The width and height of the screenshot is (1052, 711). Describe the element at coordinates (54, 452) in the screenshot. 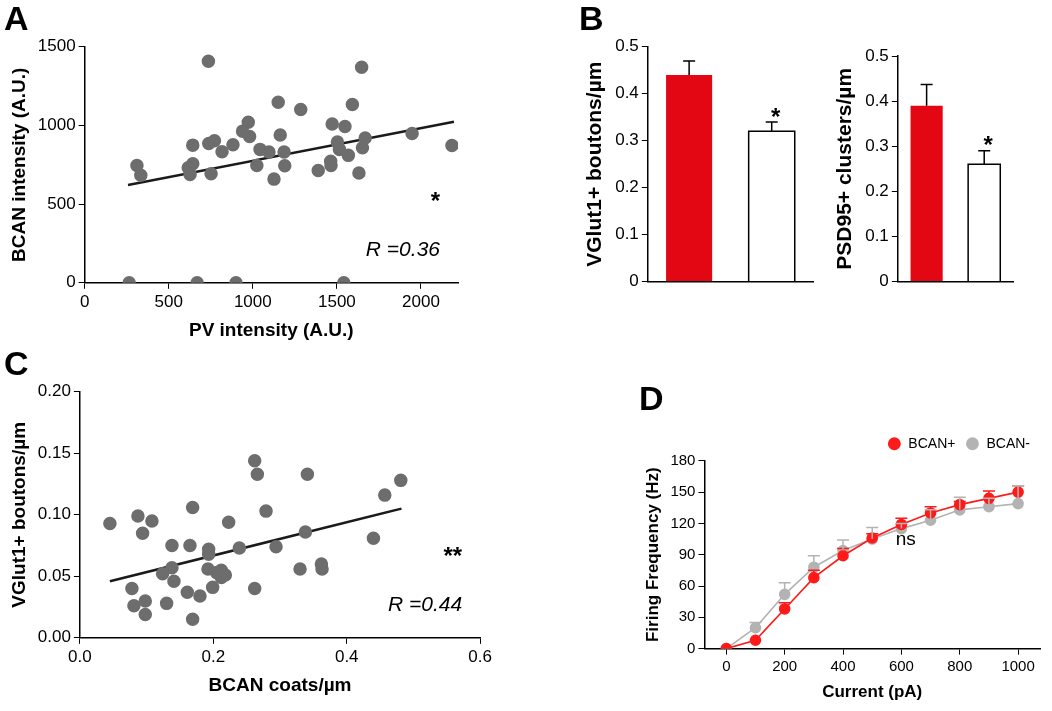

I see `y-tick-label: 0.15` at that location.